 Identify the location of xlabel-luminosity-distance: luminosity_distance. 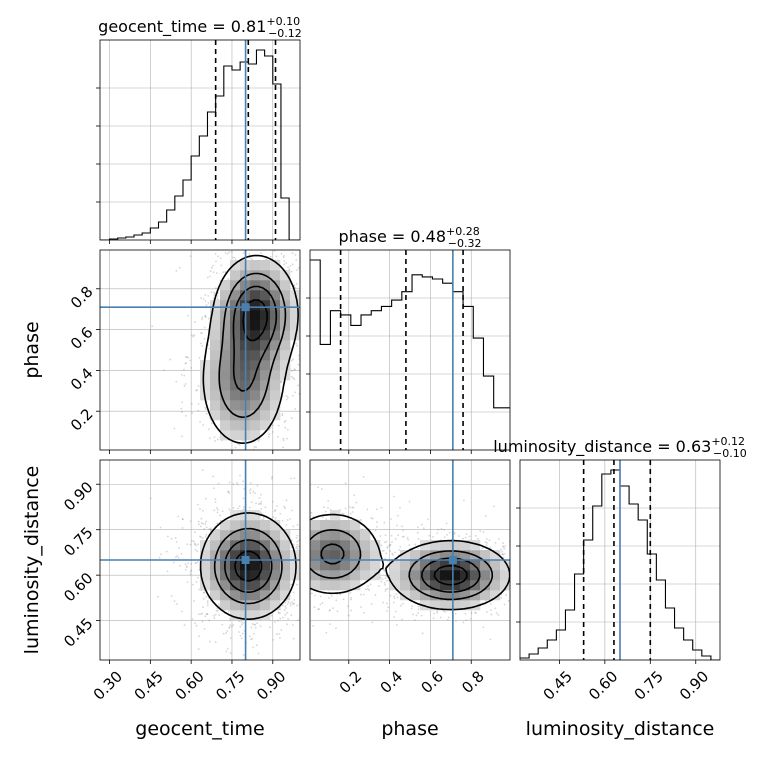
(620, 729).